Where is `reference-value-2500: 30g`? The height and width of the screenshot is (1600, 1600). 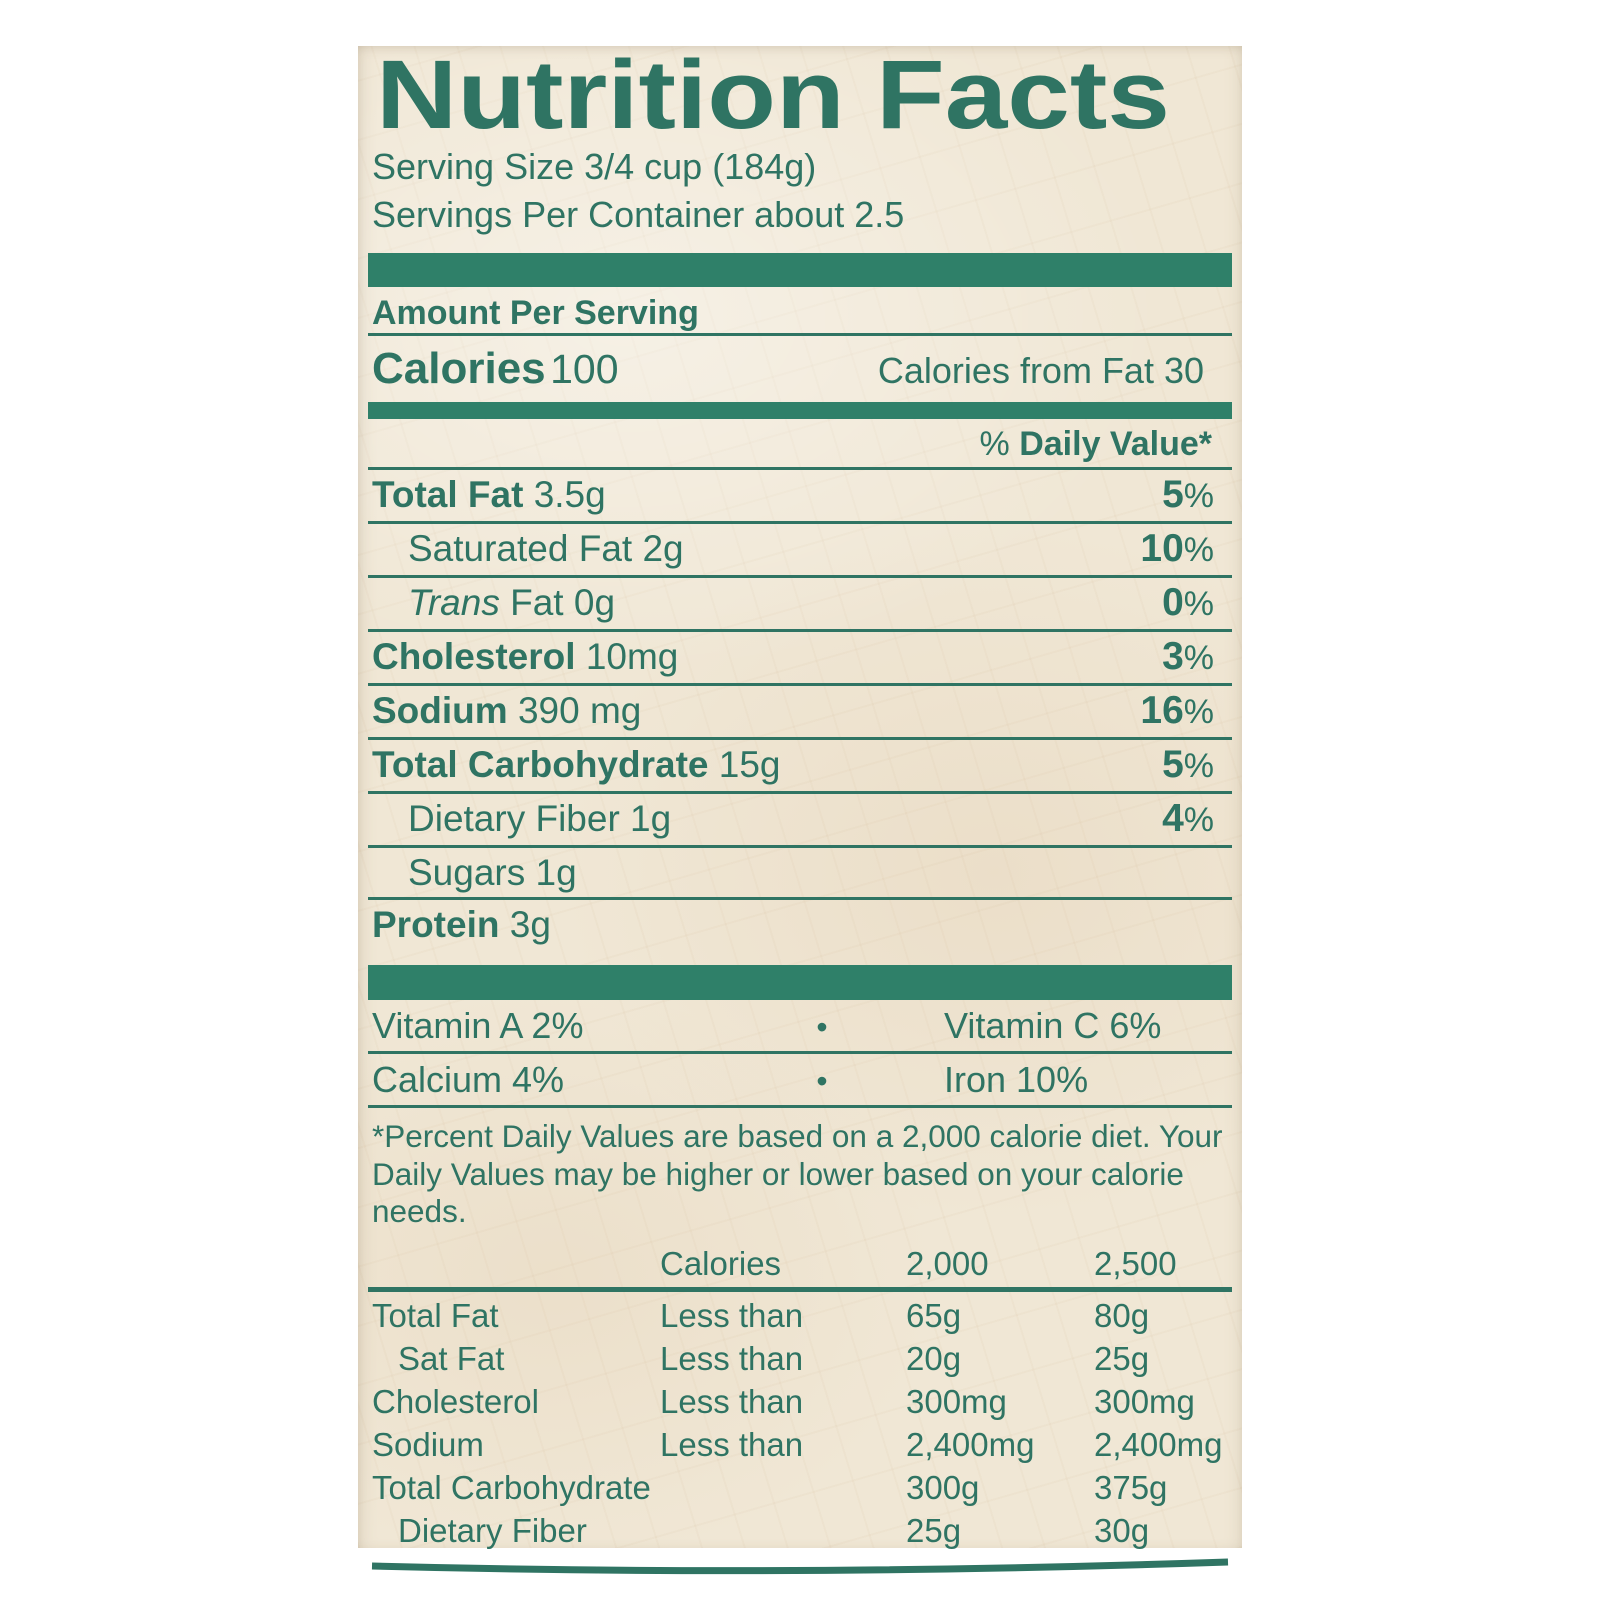
reference-value-2500: 30g is located at coordinates (1122, 1530).